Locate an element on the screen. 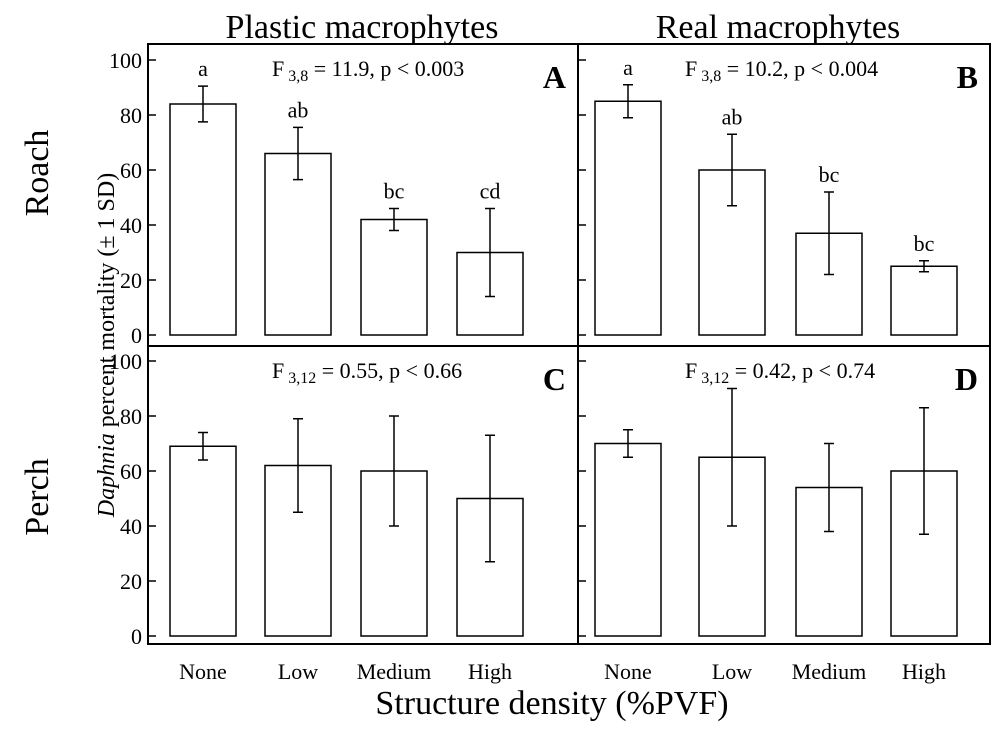 The image size is (999, 729). stat-value: = 10.2, p < 0.004 is located at coordinates (799, 68).